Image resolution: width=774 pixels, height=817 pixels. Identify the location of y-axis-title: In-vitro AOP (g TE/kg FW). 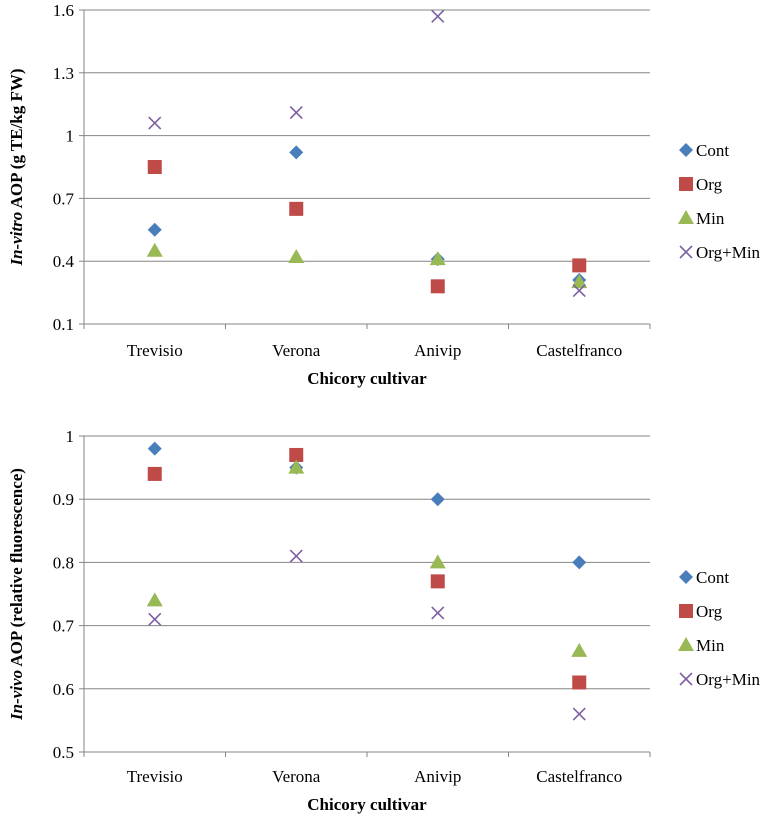
(16, 167).